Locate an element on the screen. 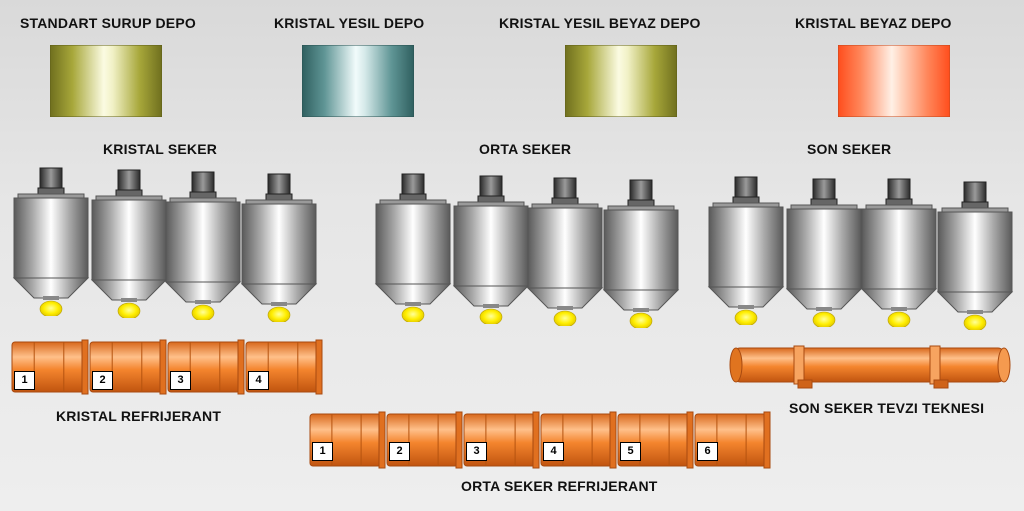 The height and width of the screenshot is (511, 1024). son-seker-tevzi-label: SON SEKER TEVZI TEKNESI is located at coordinates (887, 408).